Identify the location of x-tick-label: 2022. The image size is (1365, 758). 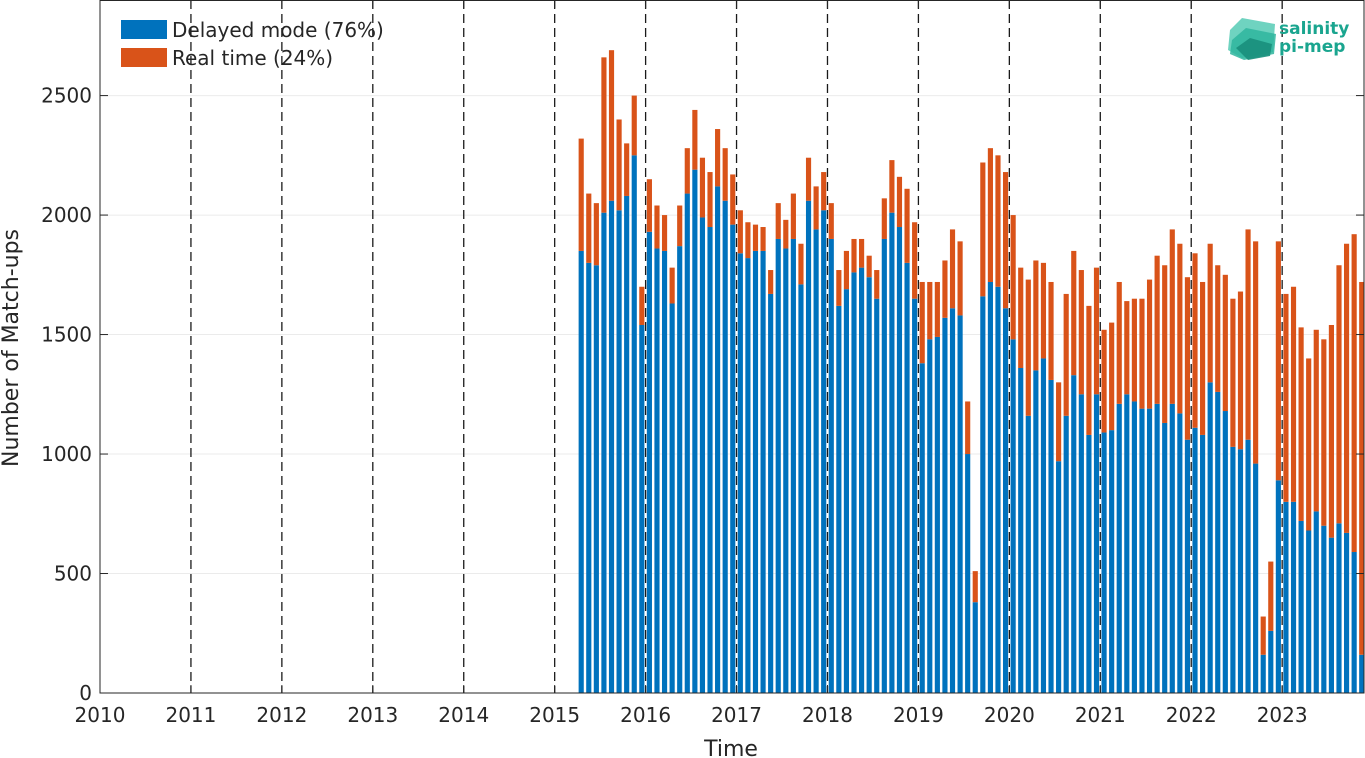
(1191, 715).